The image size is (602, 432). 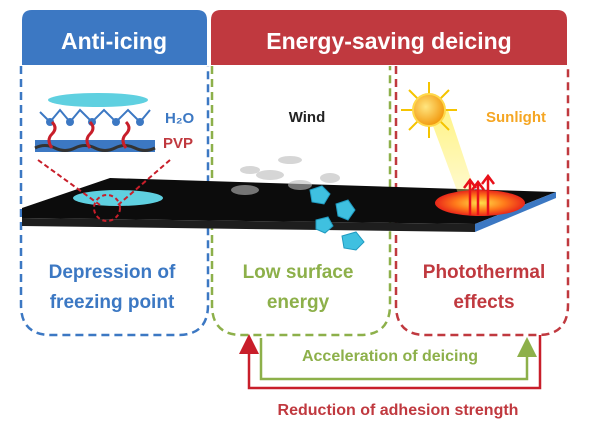 I want to click on acceleration-arrow, so click(x=398, y=359).